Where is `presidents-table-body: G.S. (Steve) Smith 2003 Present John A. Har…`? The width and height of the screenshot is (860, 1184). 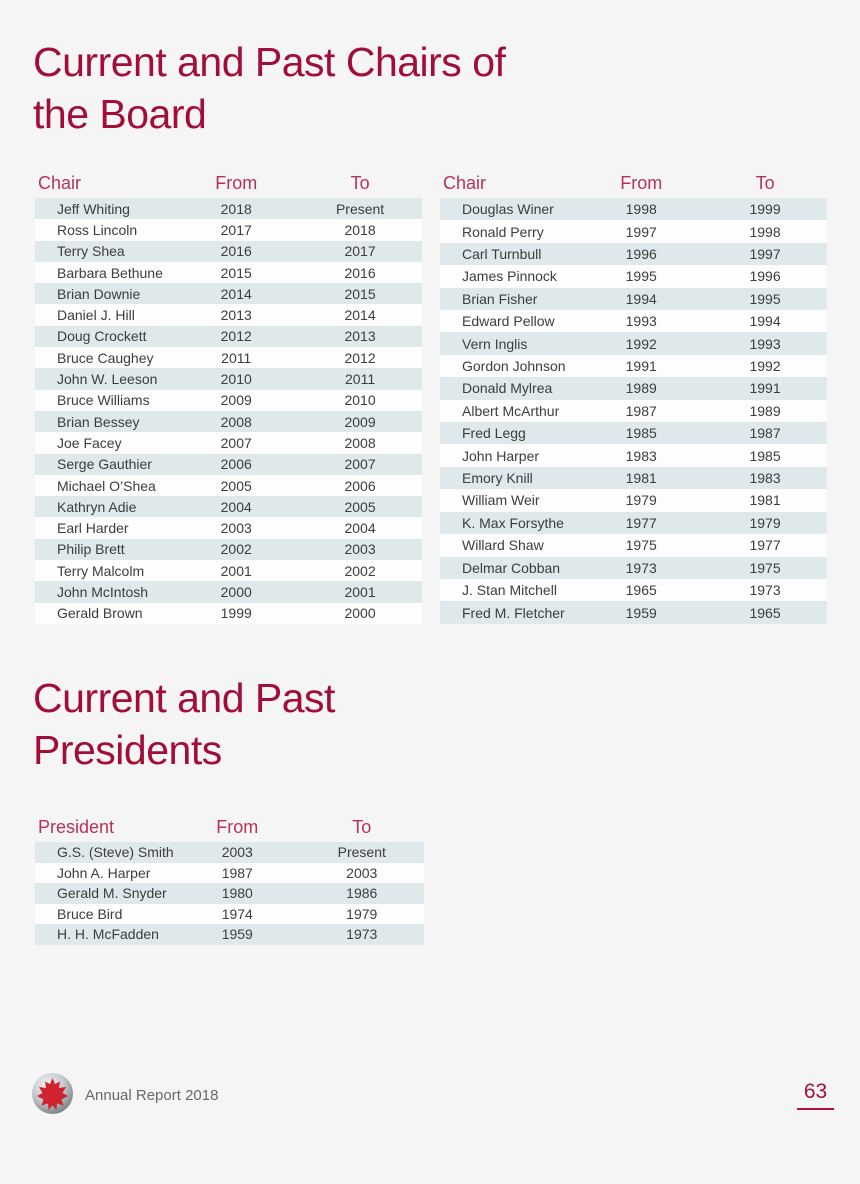 presidents-table-body: G.S. (Steve) Smith 2003 Present John A. Har… is located at coordinates (229, 893).